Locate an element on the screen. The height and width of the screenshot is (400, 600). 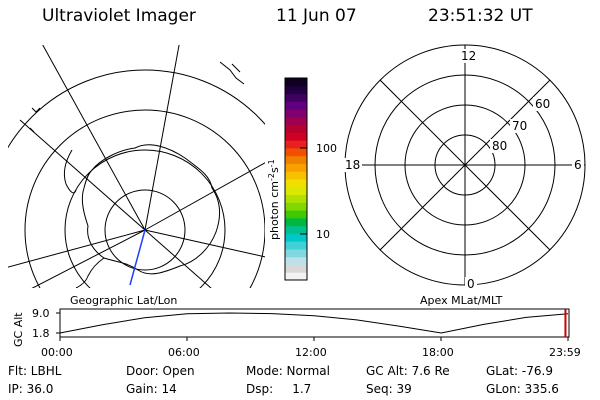
x-tick-label: 00:00 is located at coordinates (57, 352).